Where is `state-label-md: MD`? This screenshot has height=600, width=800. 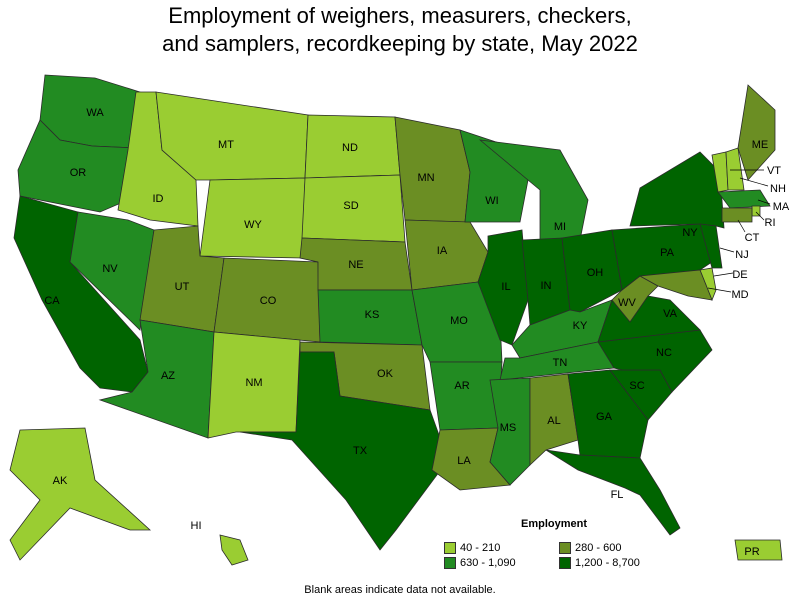 state-label-md: MD is located at coordinates (739, 295).